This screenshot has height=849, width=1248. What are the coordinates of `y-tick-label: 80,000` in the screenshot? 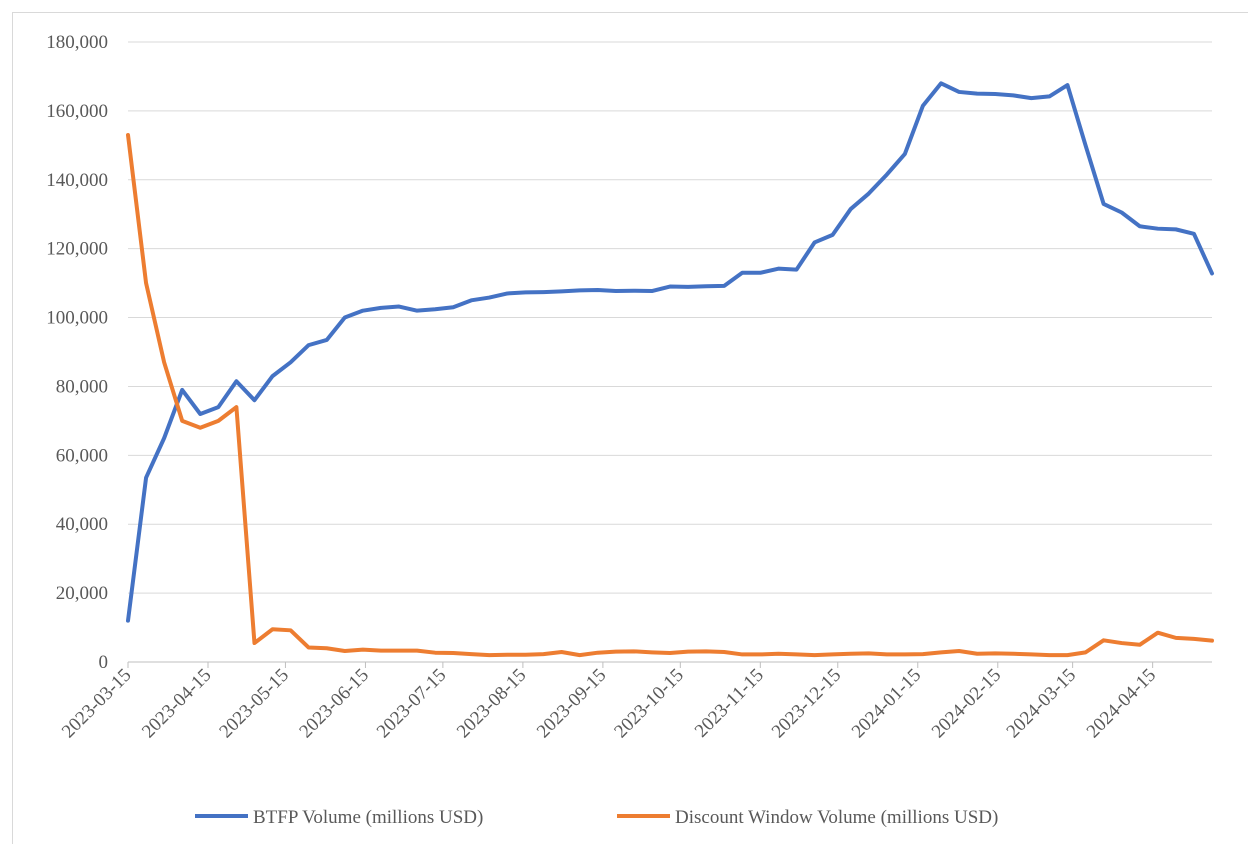 It's located at (82, 386).